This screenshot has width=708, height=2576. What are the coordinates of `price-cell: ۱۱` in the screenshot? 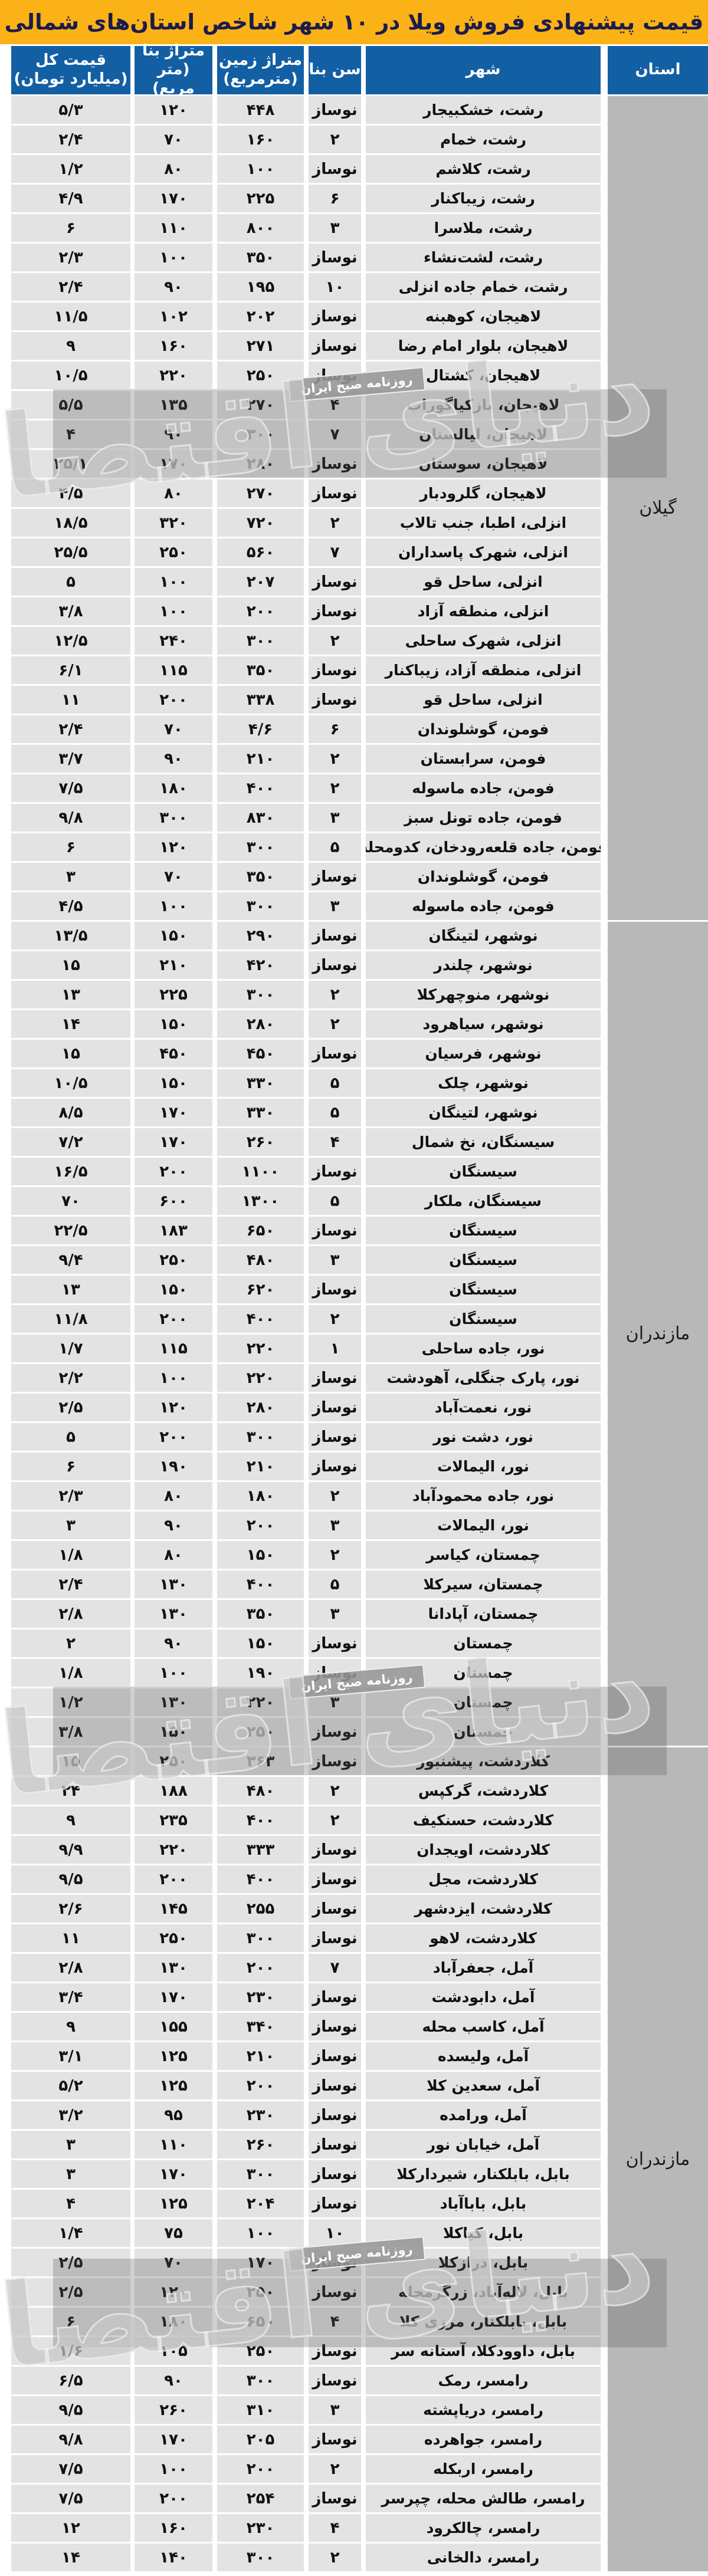 It's located at (70, 1938).